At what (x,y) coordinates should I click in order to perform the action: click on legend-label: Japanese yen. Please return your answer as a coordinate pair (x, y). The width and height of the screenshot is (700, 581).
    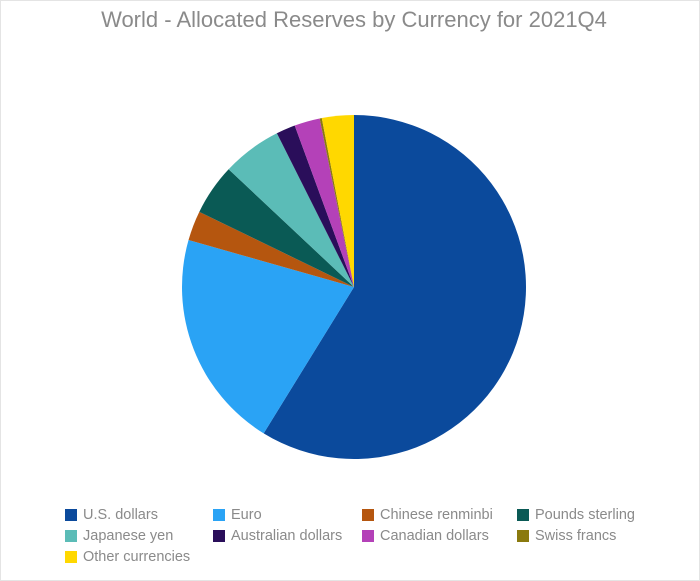
    Looking at the image, I should click on (128, 536).